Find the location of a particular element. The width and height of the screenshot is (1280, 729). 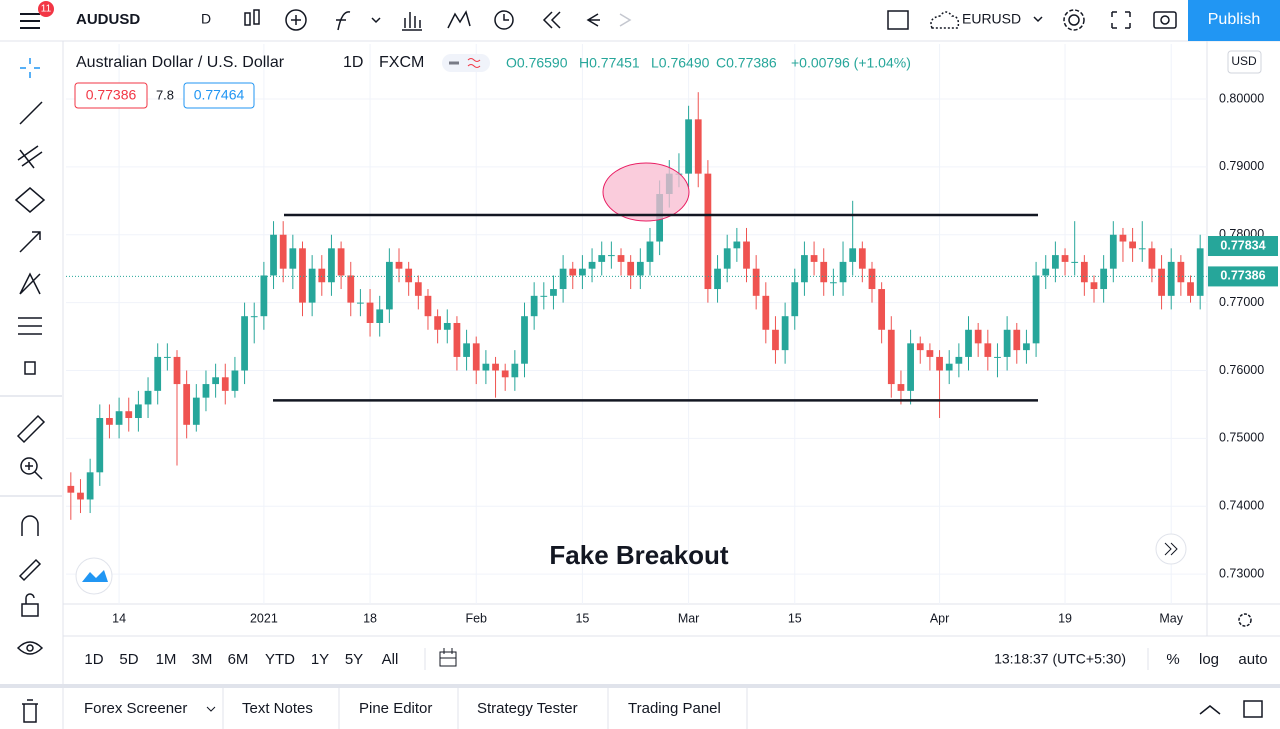

bid-price: 0.77386 is located at coordinates (111, 95).